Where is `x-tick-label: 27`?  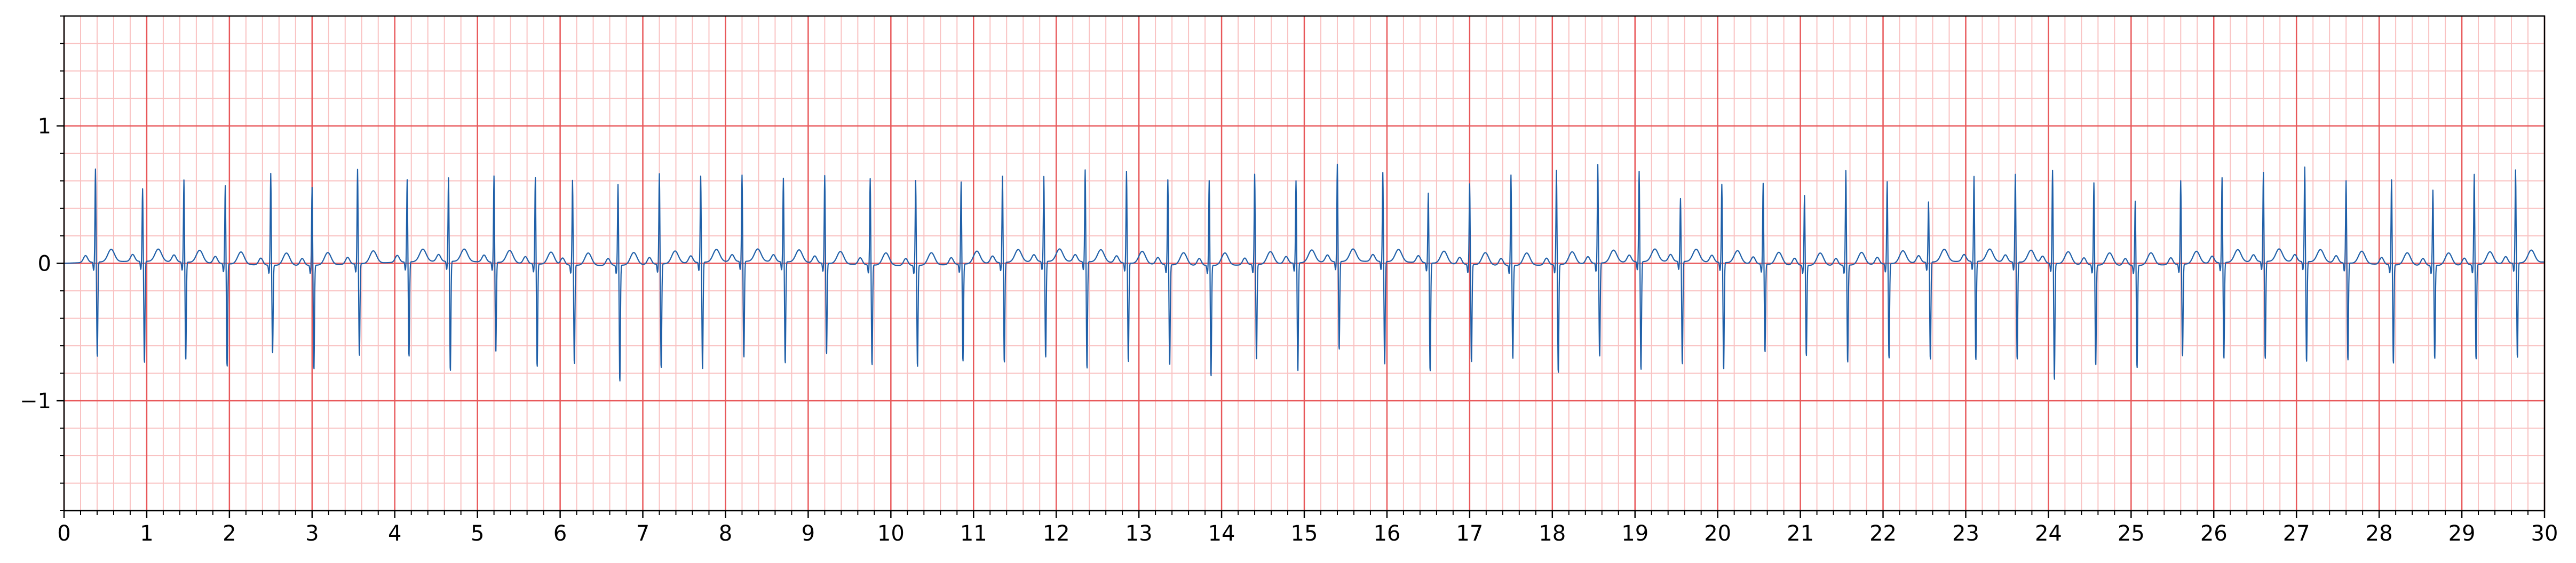 x-tick-label: 27 is located at coordinates (2296, 533).